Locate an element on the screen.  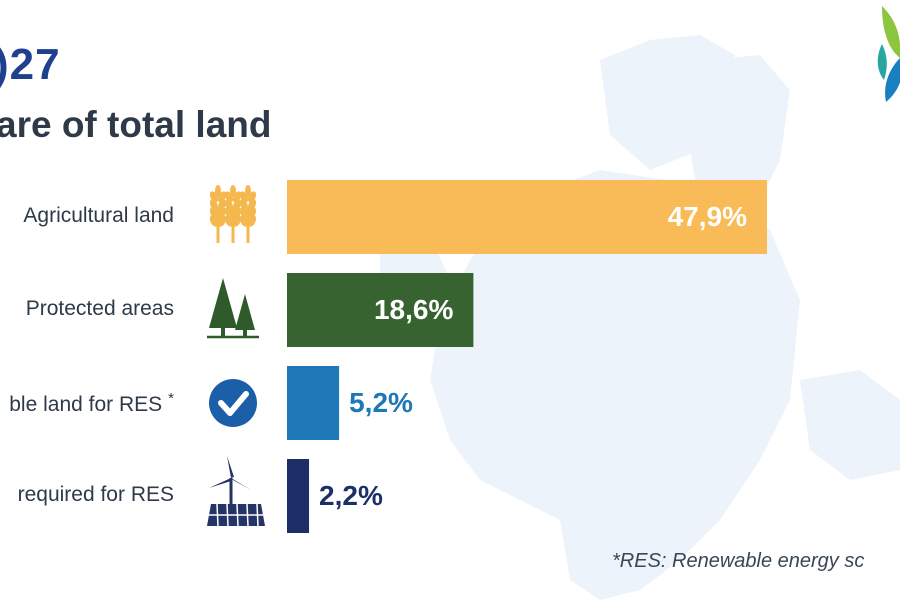
page-title-year: )27 is located at coordinates (30, 64).